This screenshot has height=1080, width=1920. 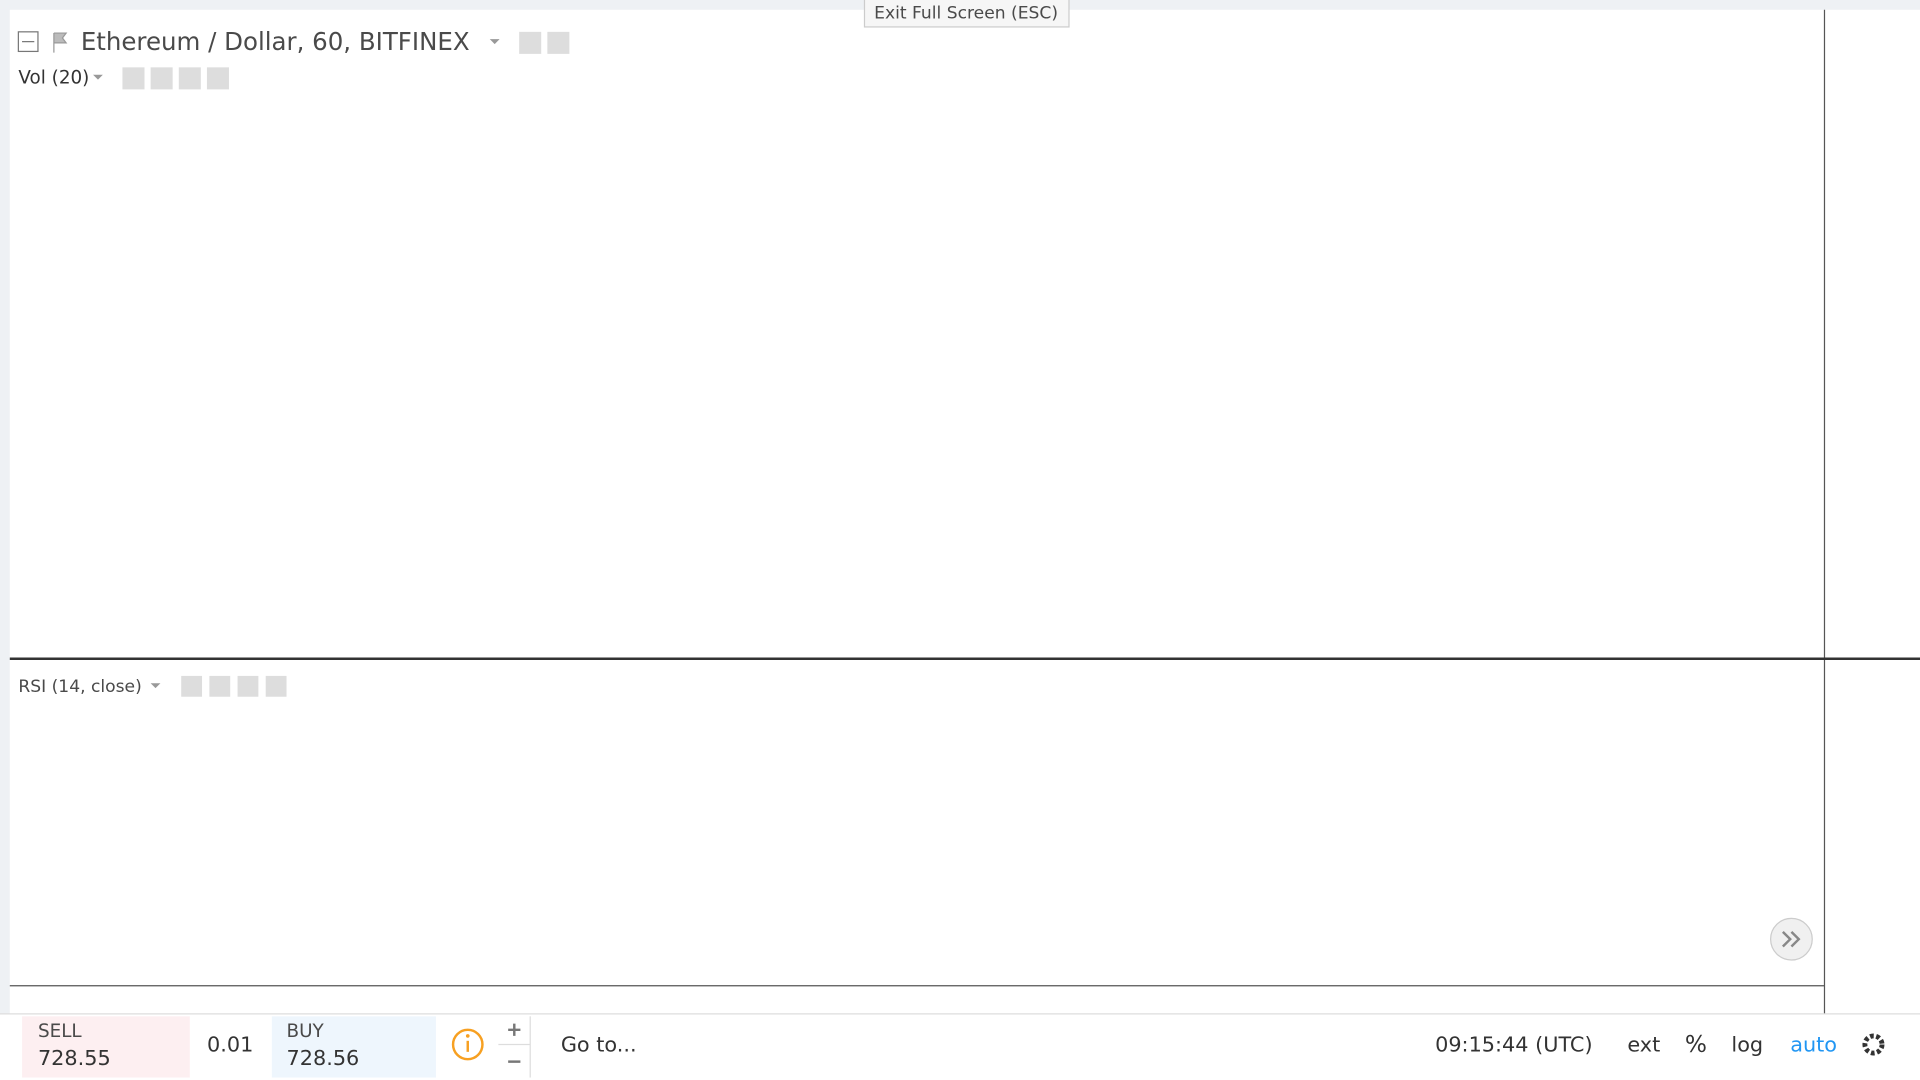 I want to click on exit-fullscreen-box, so click(x=966, y=14).